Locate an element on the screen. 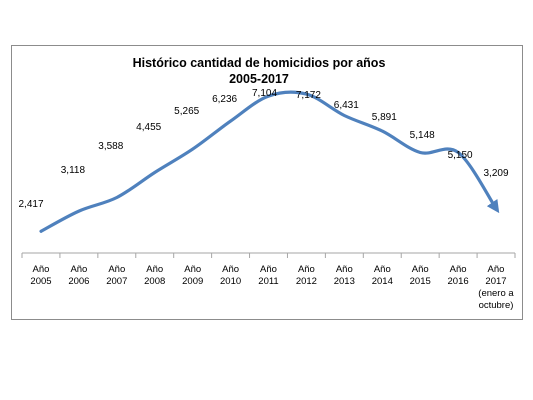  x-tick-label: Año 2015 is located at coordinates (420, 275).